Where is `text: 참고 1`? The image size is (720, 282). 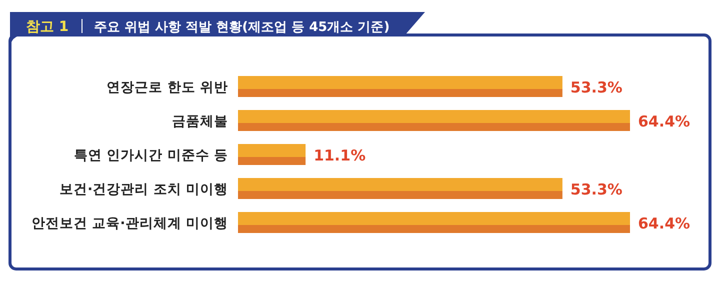
text: 참고 1 is located at coordinates (47, 27).